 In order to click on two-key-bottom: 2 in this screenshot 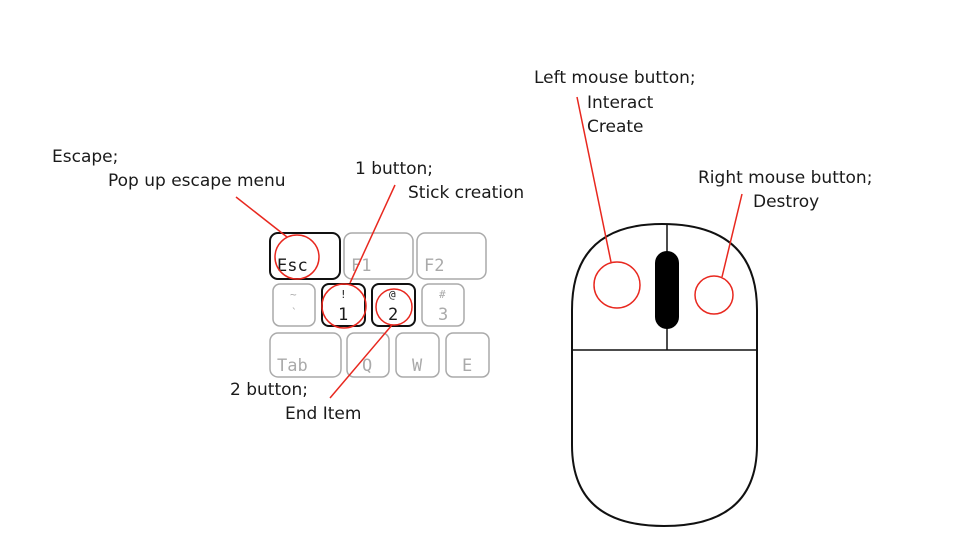, I will do `click(393, 315)`.